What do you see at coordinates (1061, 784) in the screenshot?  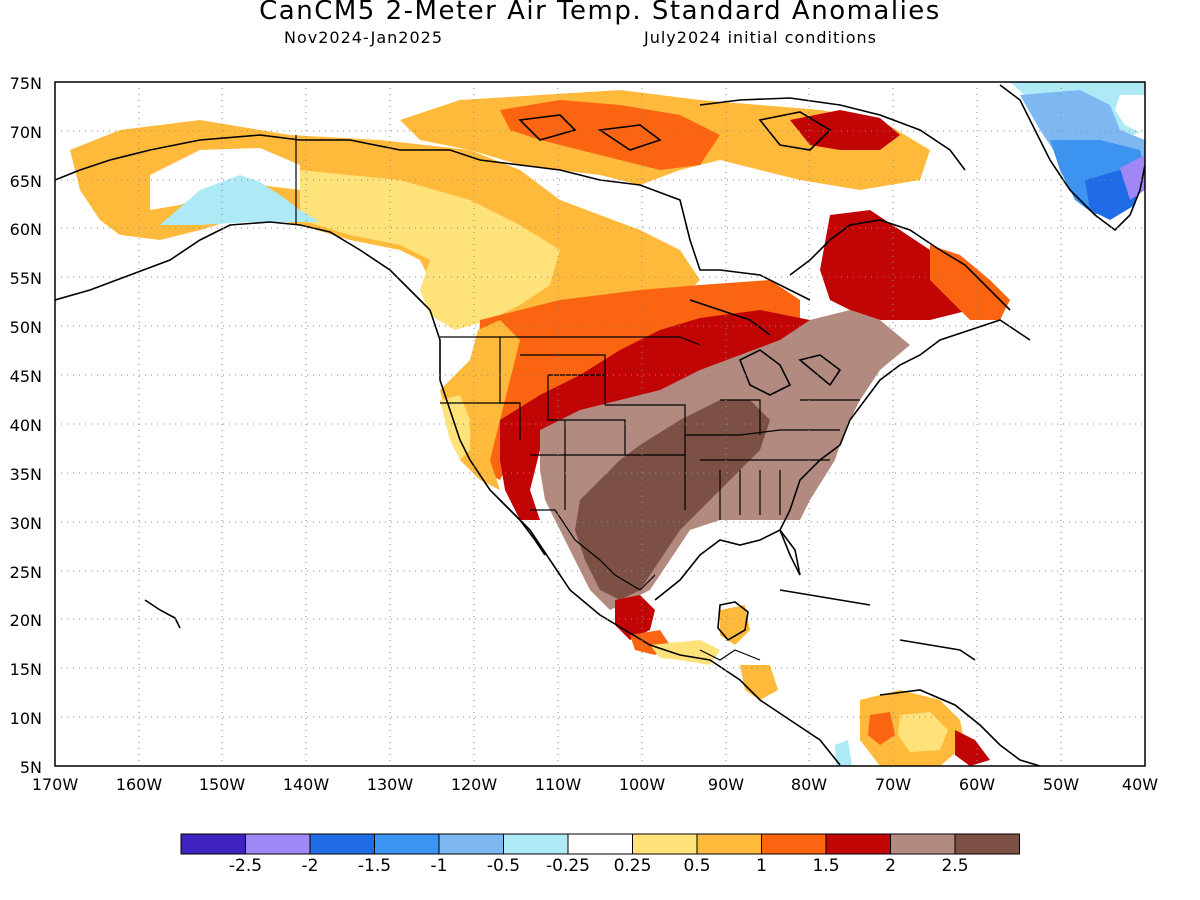 I see `lon-label: 50W` at bounding box center [1061, 784].